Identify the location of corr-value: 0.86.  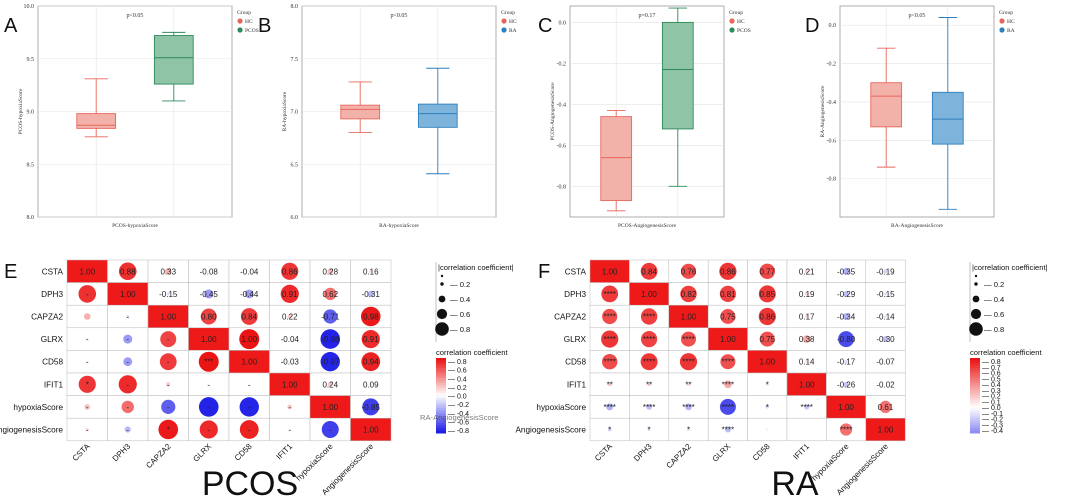
(768, 317).